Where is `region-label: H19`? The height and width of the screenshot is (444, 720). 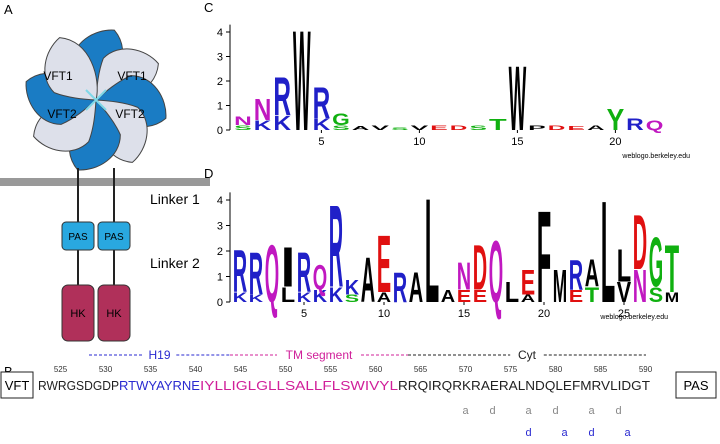
region-label: H19 is located at coordinates (159, 355).